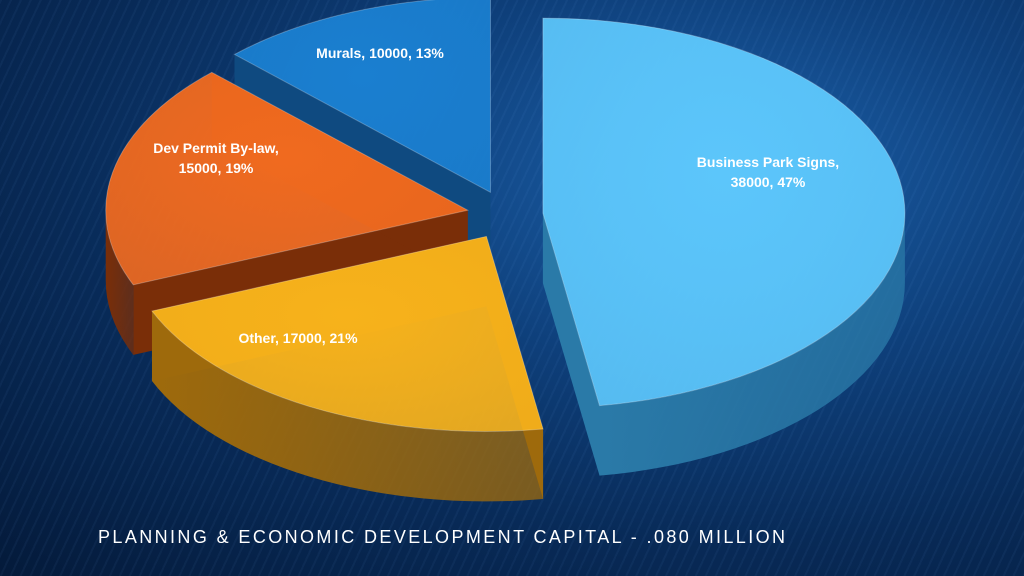 This screenshot has height=576, width=1024. What do you see at coordinates (216, 158) in the screenshot?
I see `data-label-dev-permit-by-law: Dev Permit By-law, 15000, 19%` at bounding box center [216, 158].